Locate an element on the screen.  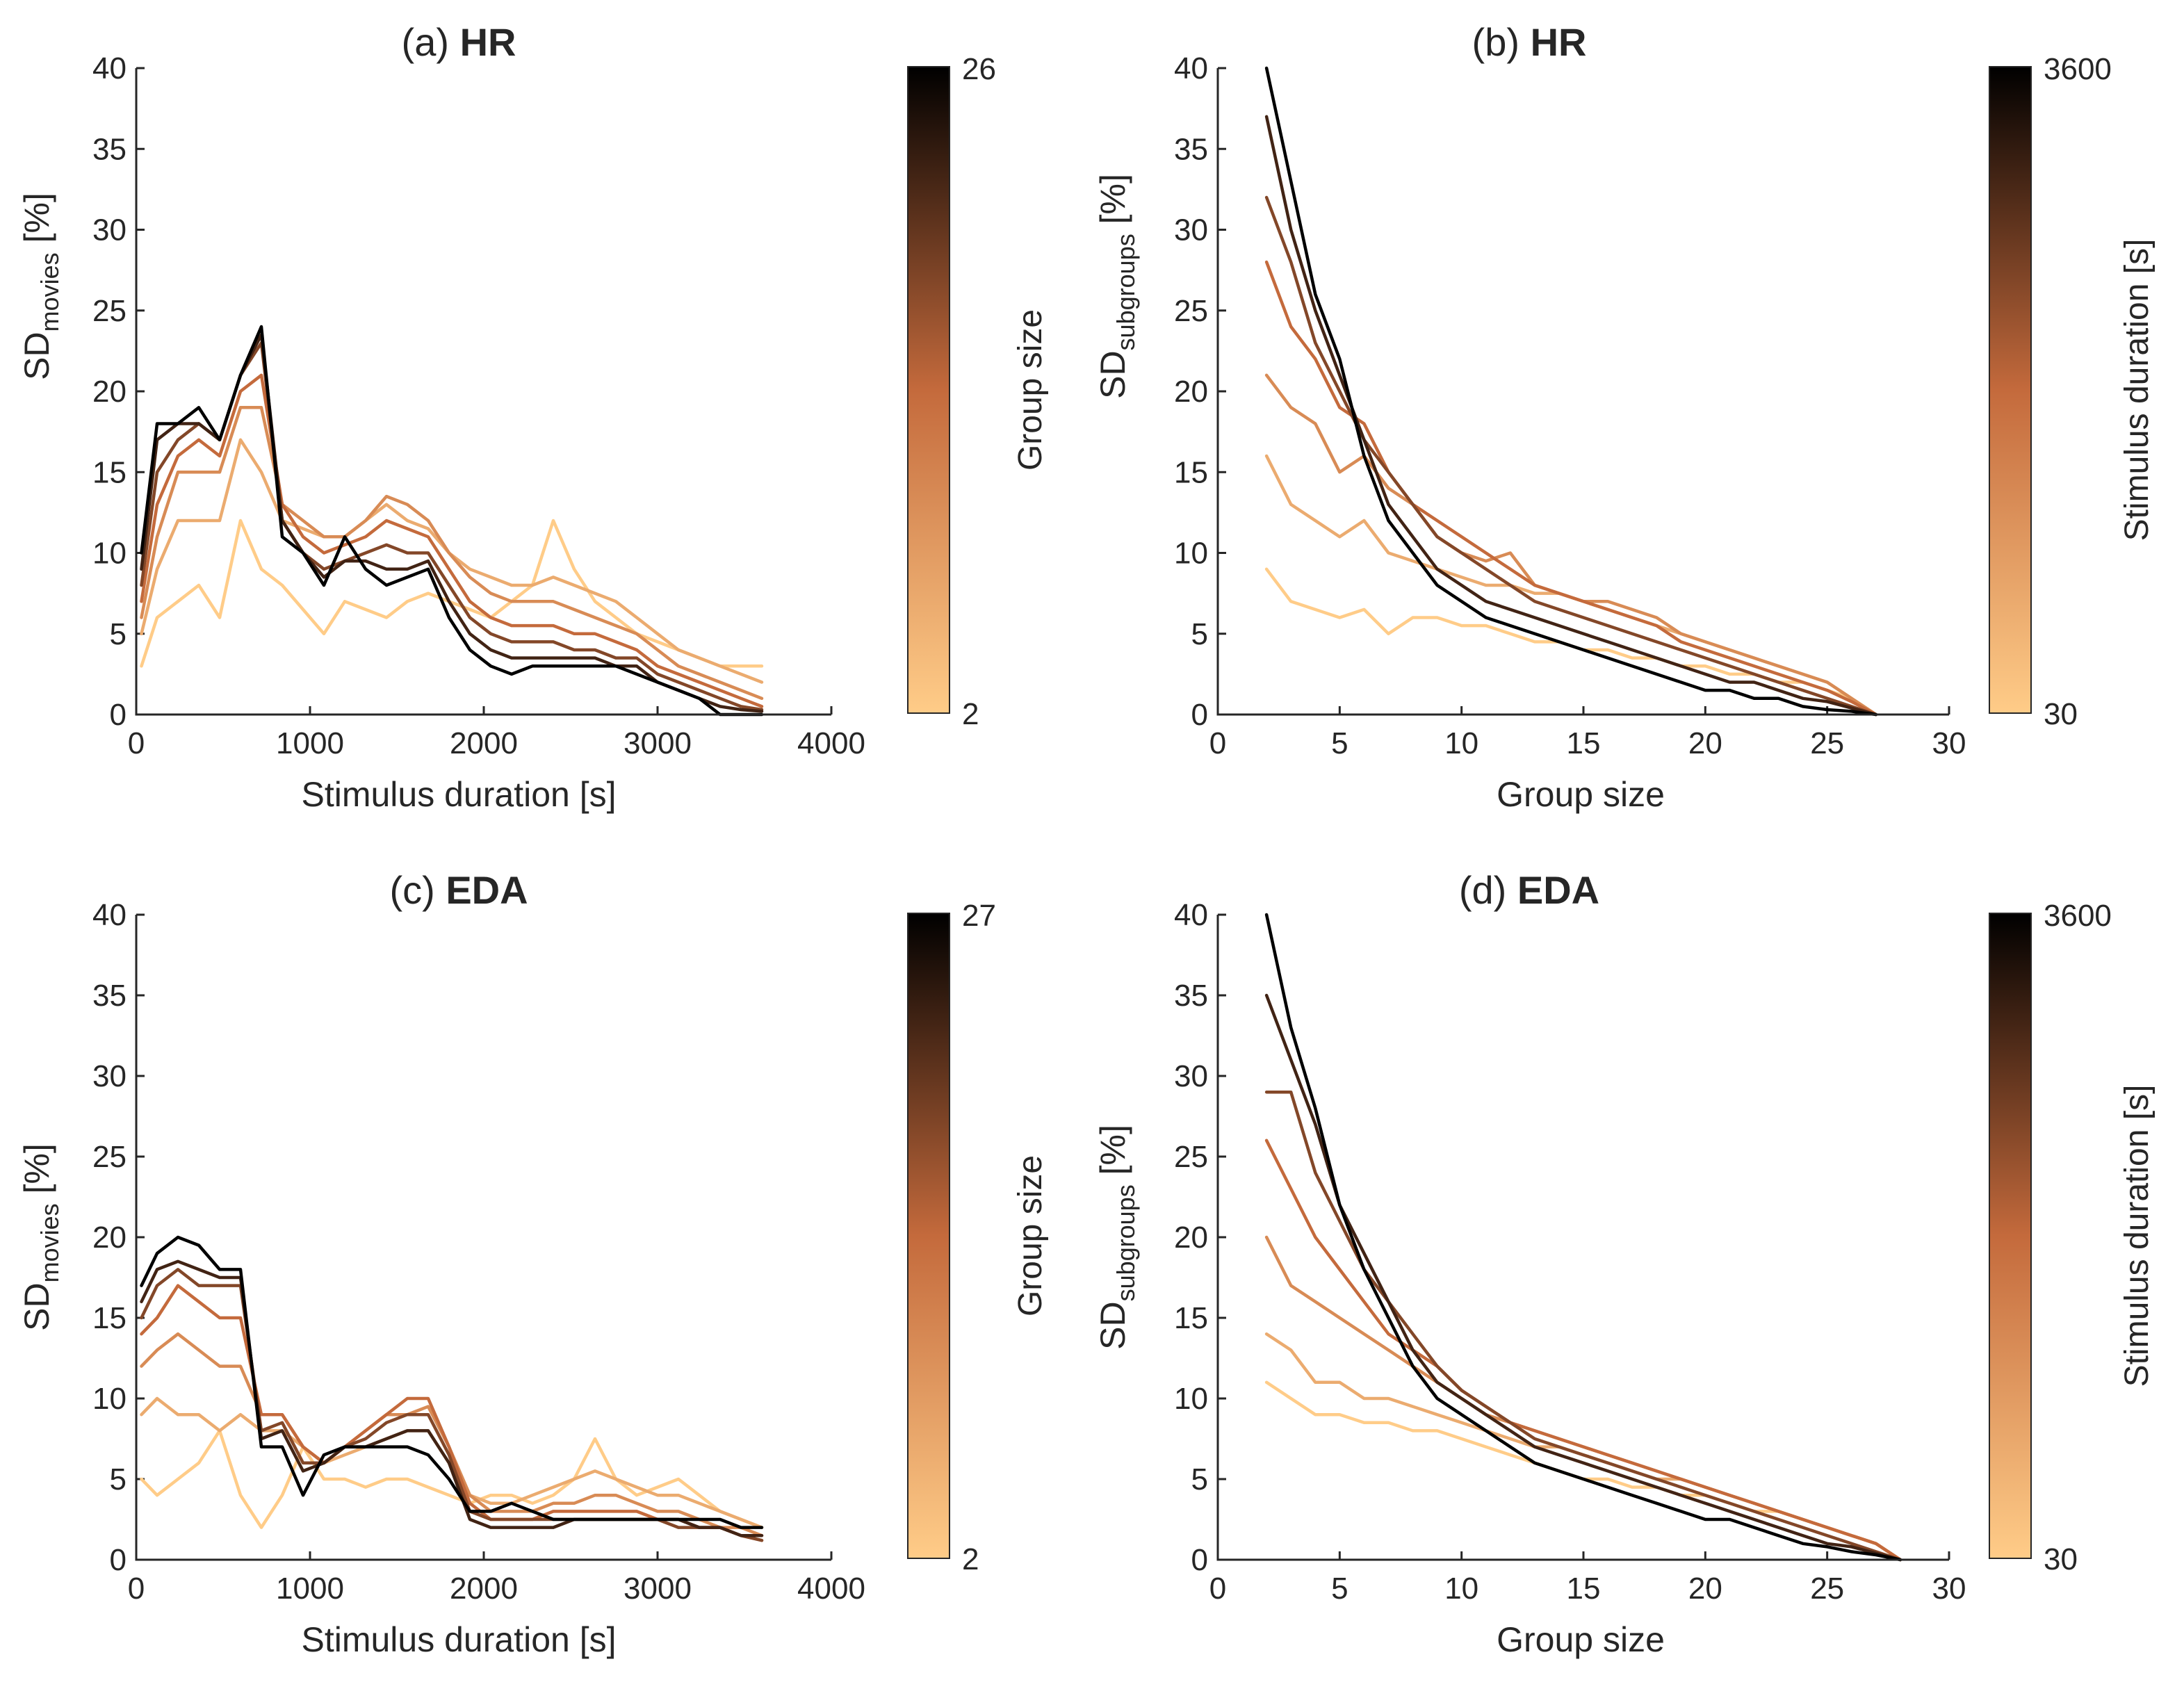
panel-b-colorbar-label: Stimulus duration [s] is located at coordinates (2137, 390).